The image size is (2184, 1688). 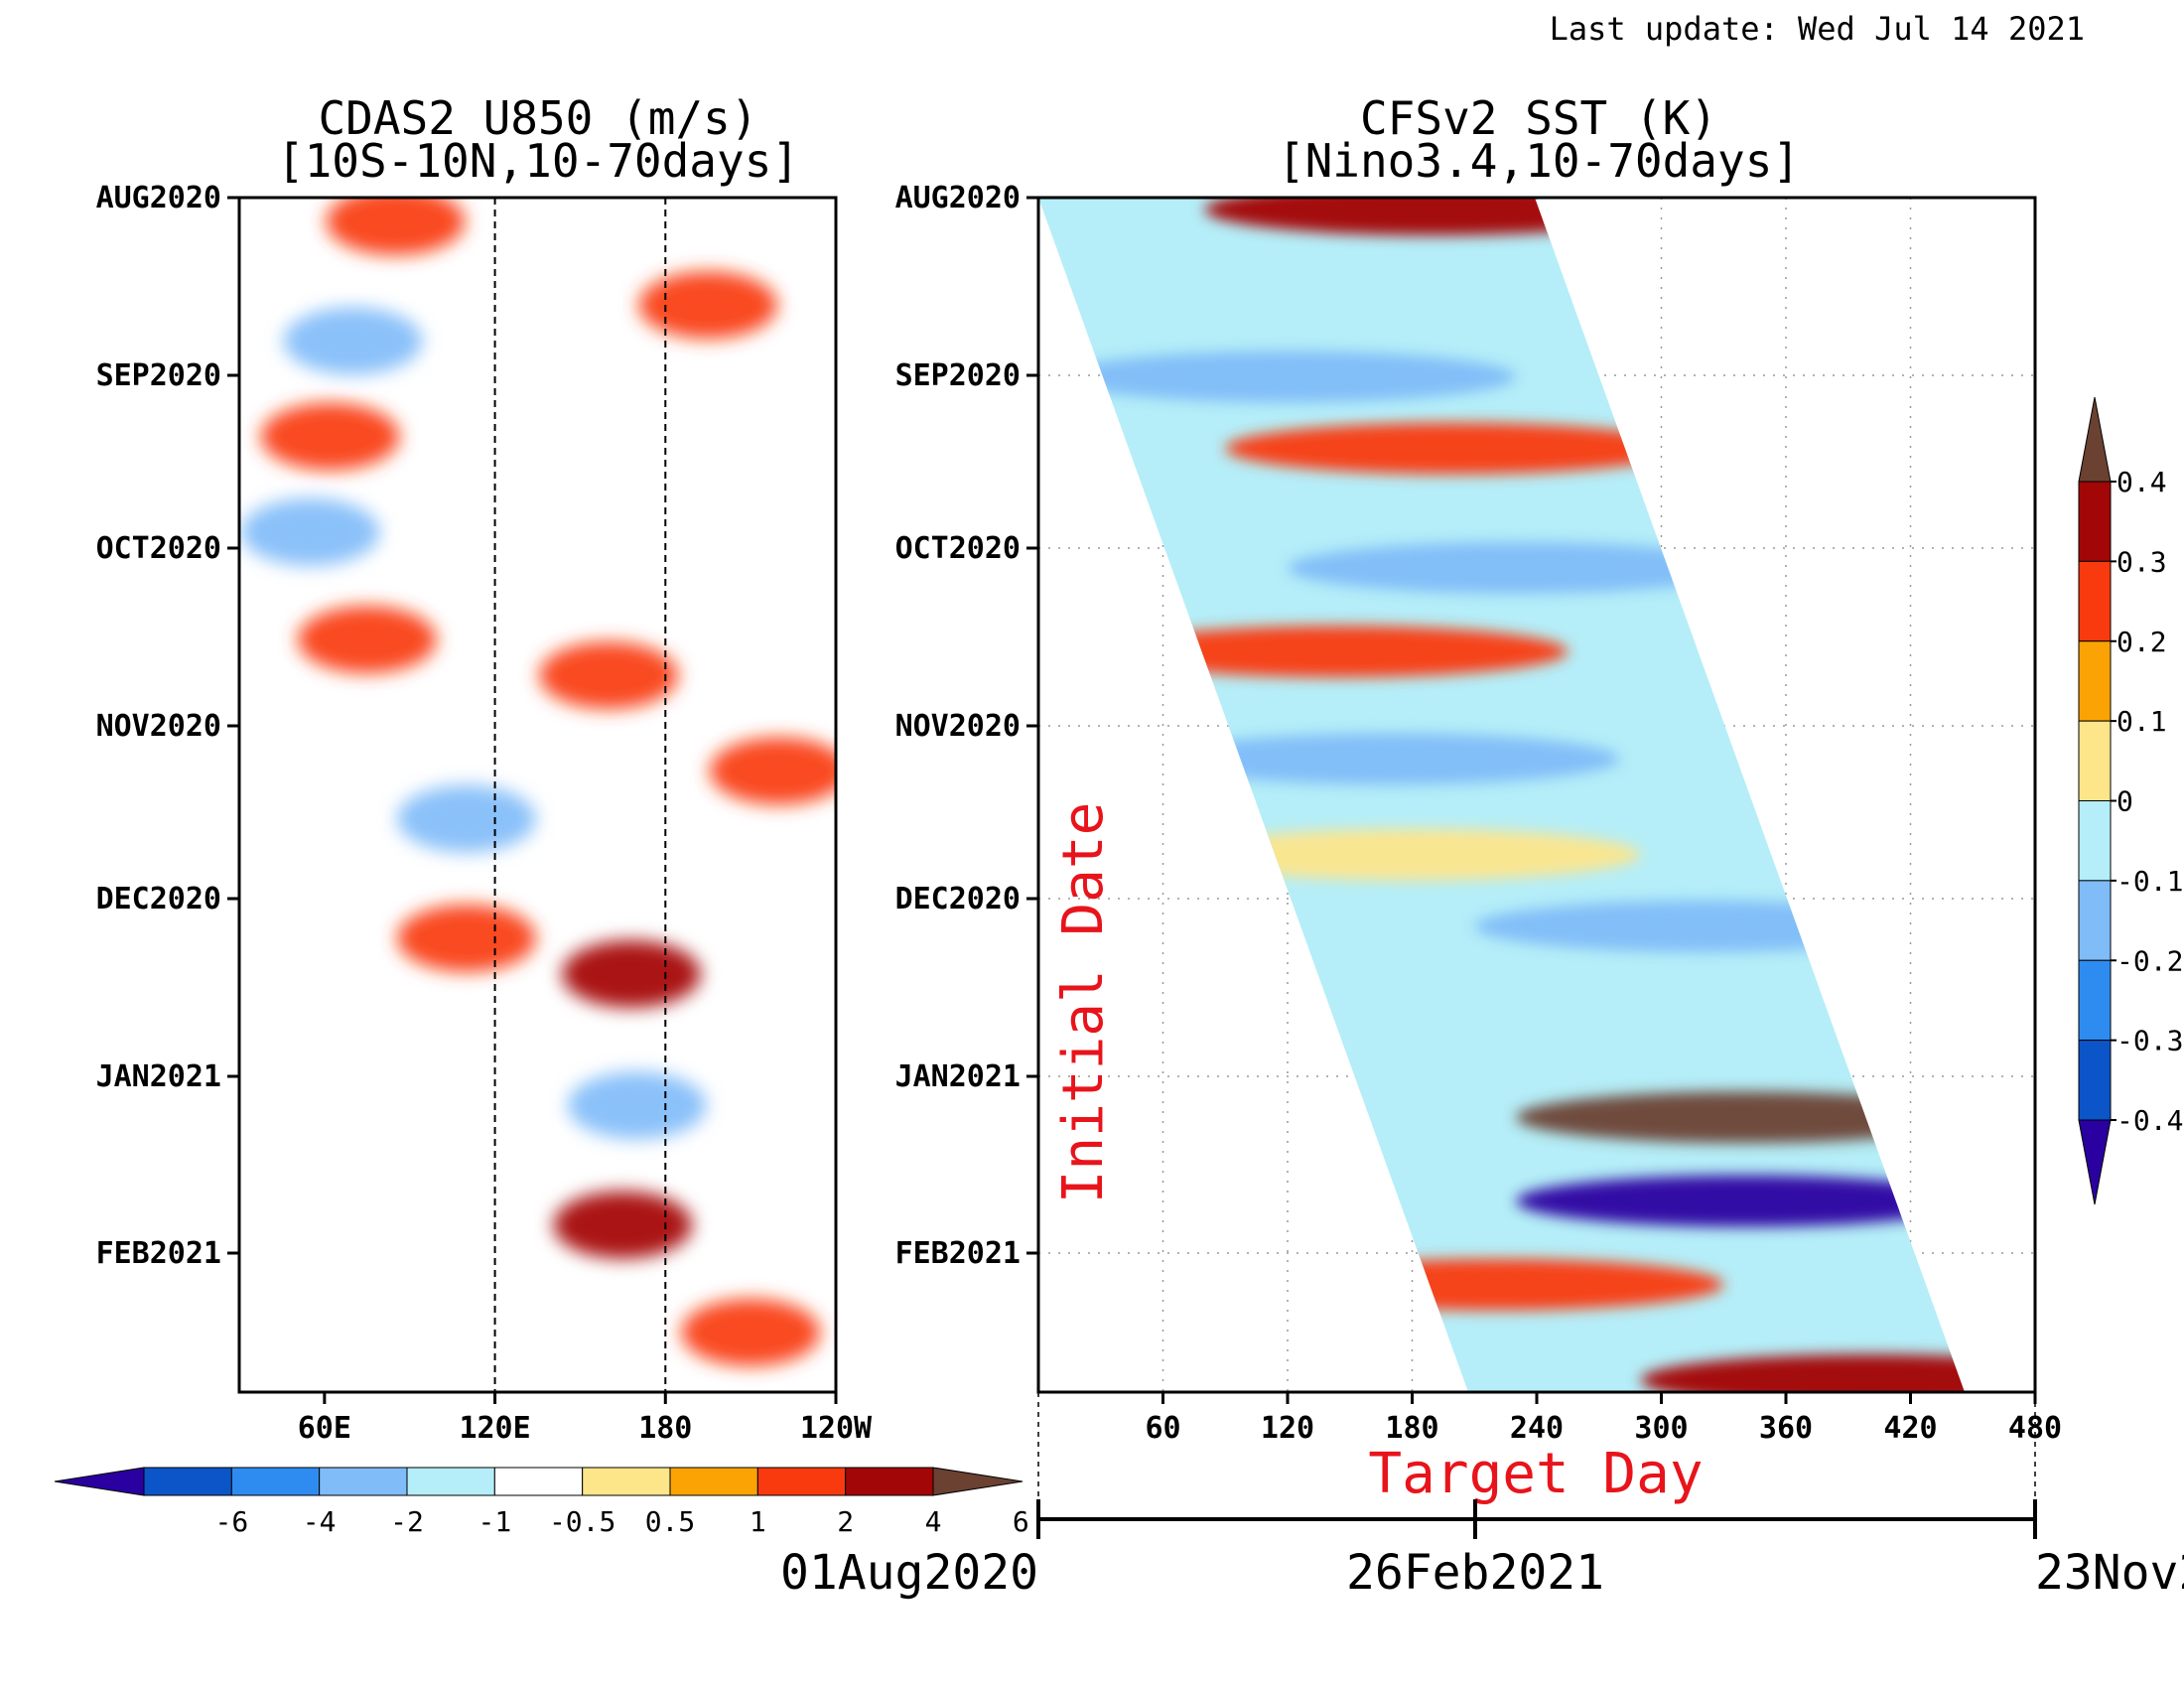 I want to click on sst-x-tick-label: 60, so click(x=1162, y=1428).